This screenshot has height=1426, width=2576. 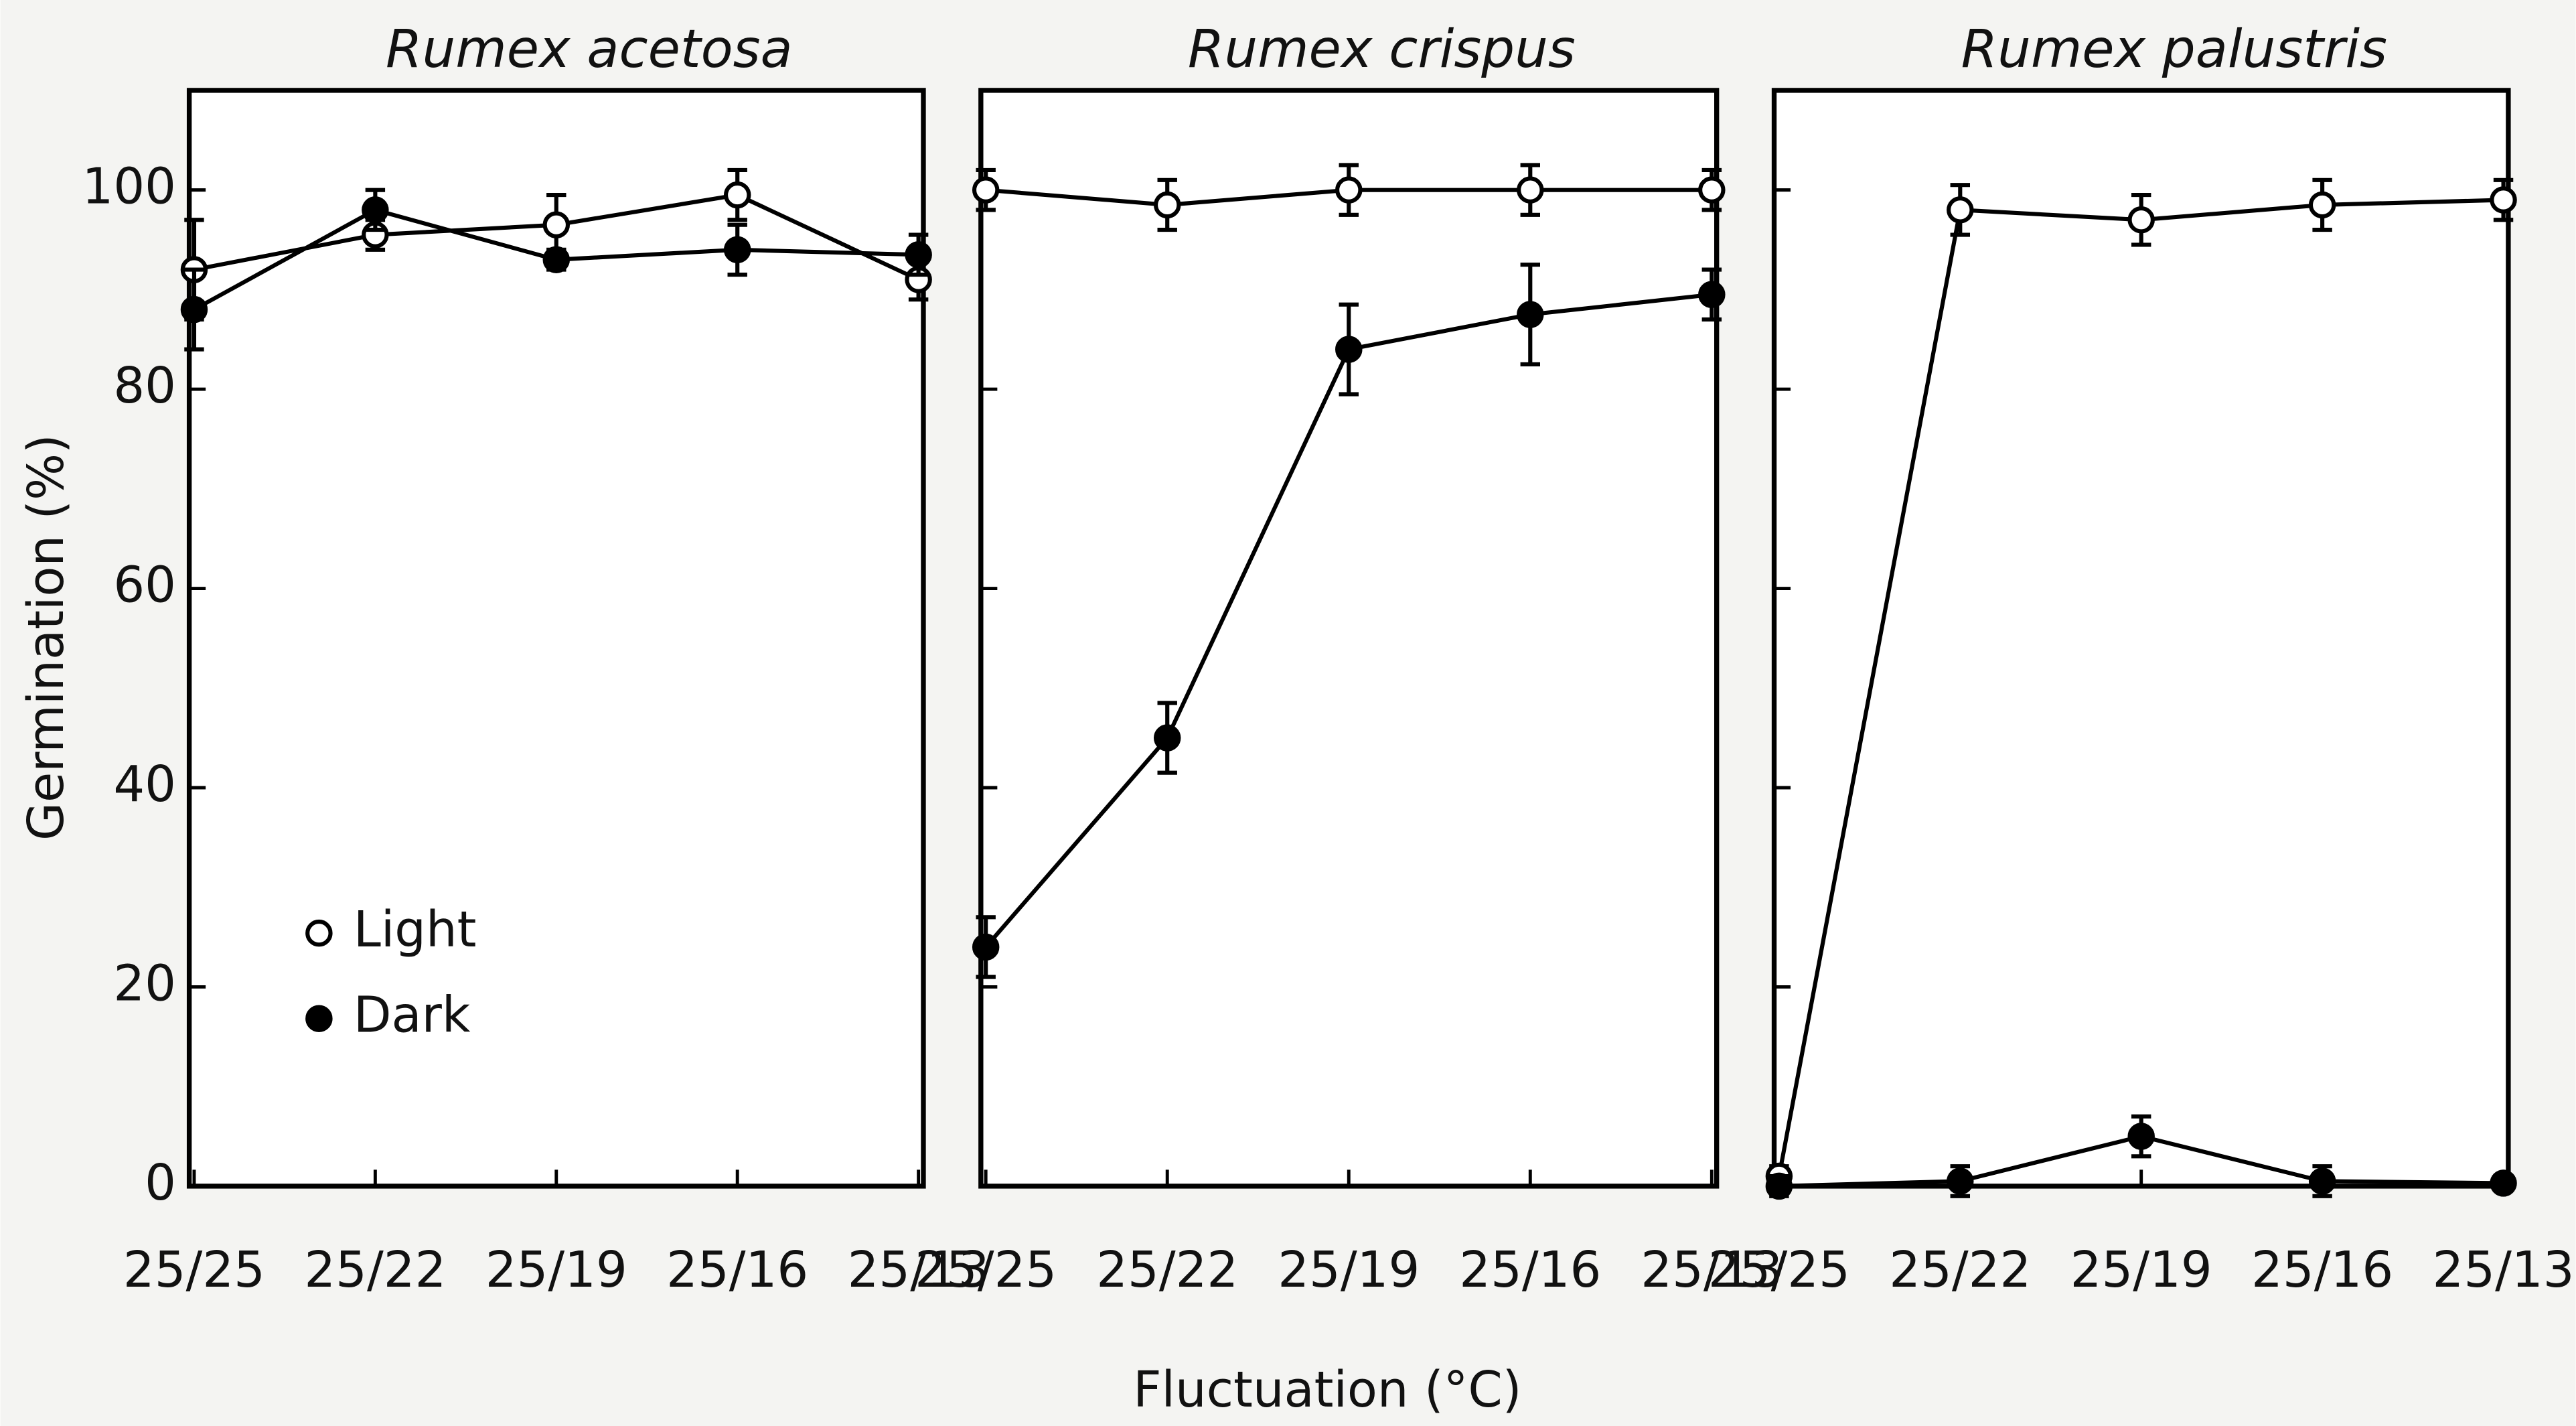 What do you see at coordinates (412, 1015) in the screenshot?
I see `legend-label: Dark` at bounding box center [412, 1015].